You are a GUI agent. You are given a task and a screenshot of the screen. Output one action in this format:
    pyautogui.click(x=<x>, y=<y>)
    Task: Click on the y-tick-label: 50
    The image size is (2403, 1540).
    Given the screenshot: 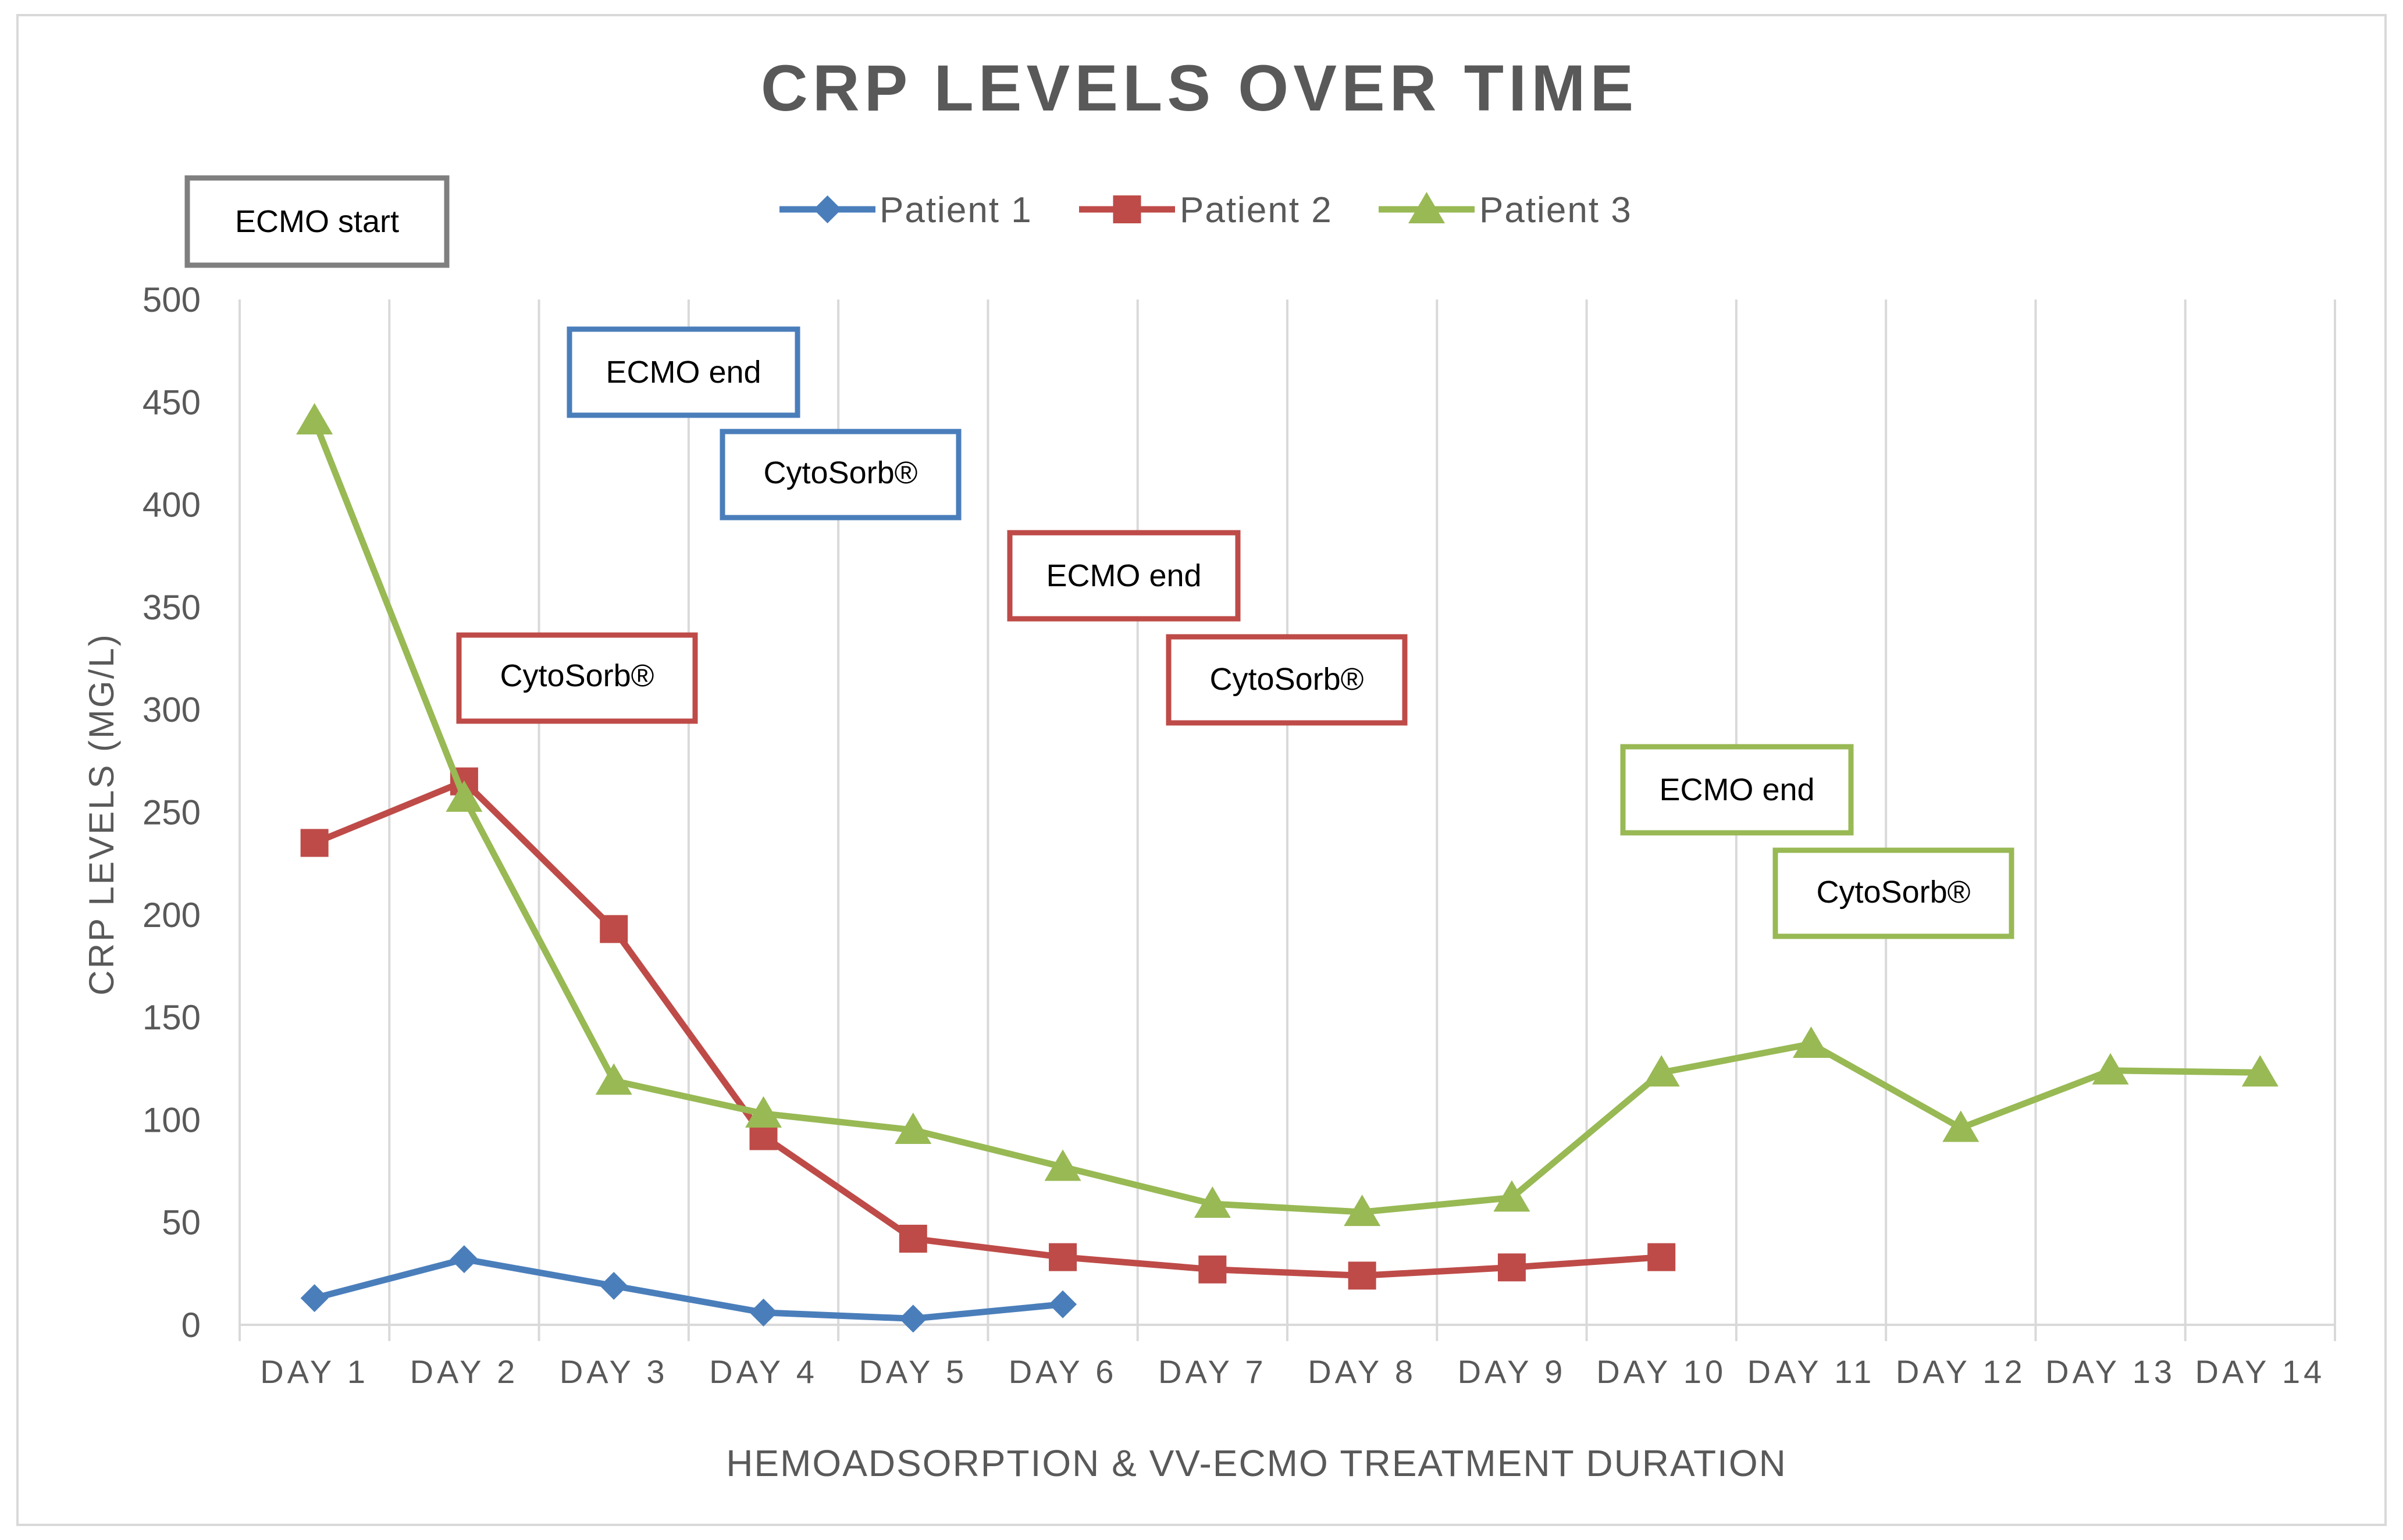 What is the action you would take?
    pyautogui.click(x=181, y=1222)
    